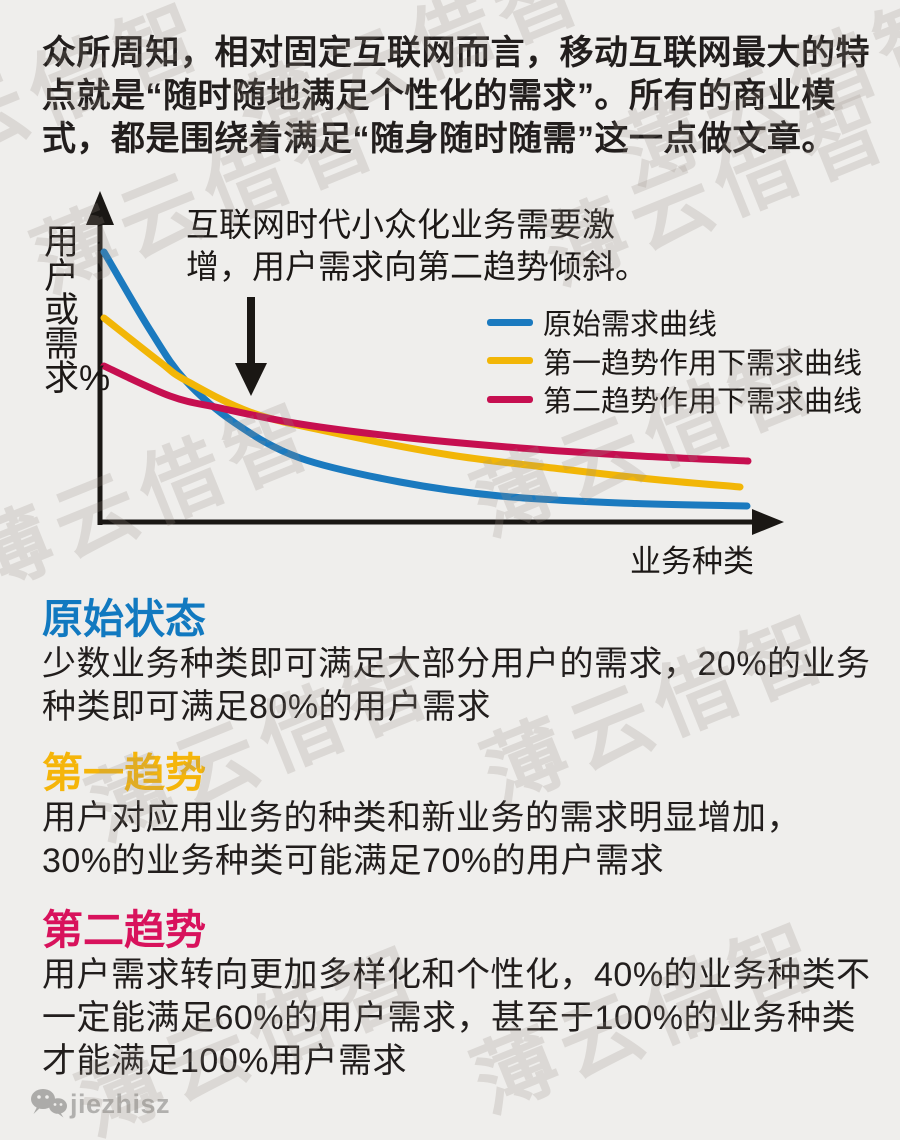  What do you see at coordinates (124, 930) in the screenshot?
I see `section-heading-trend2: 第二趋势` at bounding box center [124, 930].